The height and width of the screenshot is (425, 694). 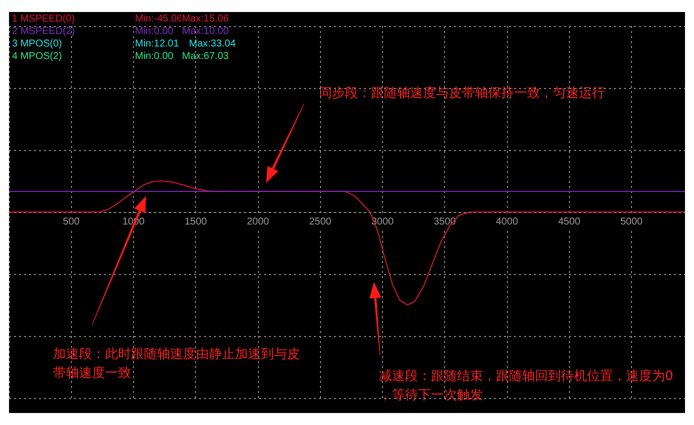 What do you see at coordinates (37, 44) in the screenshot?
I see `text: 3 MPOS(0)` at bounding box center [37, 44].